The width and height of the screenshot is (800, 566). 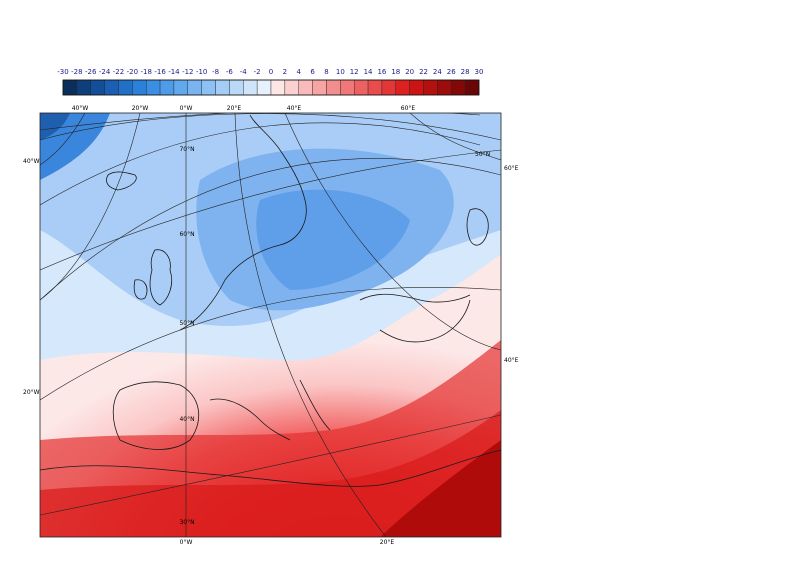 What do you see at coordinates (186, 522) in the screenshot?
I see `lat-label-30n: 30°N` at bounding box center [186, 522].